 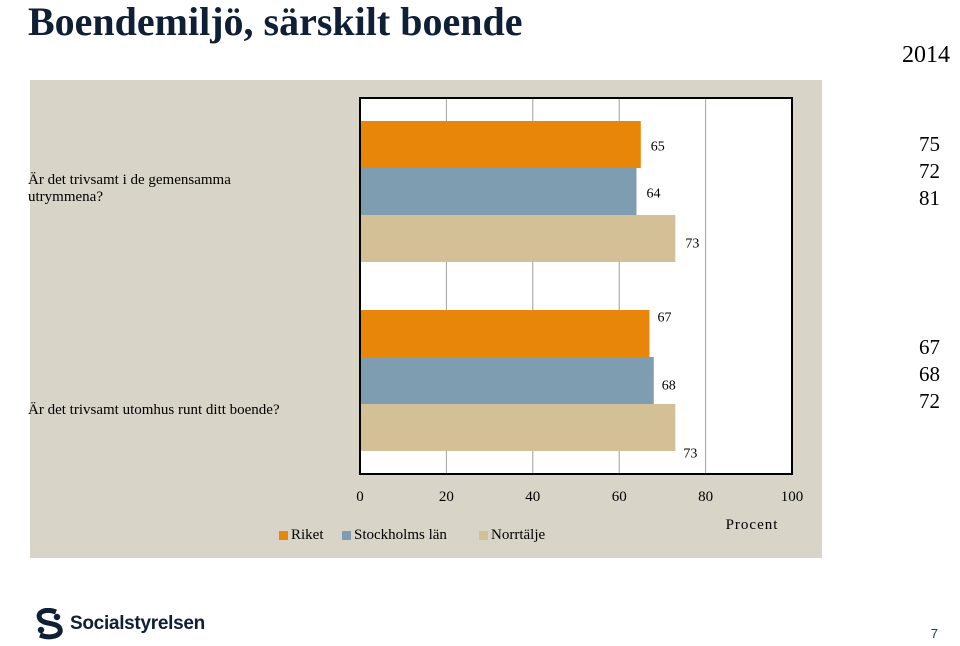 I want to click on data-label: 68, so click(x=669, y=386).